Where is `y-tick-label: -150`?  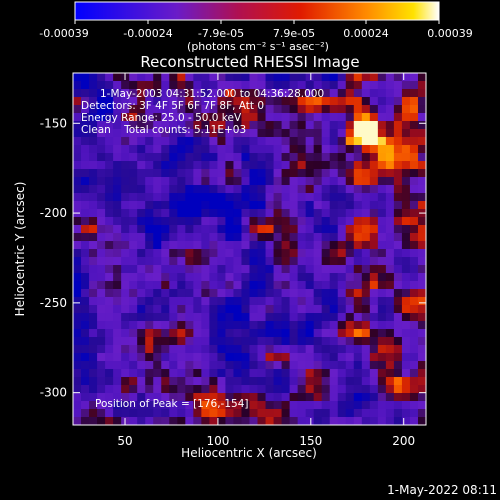 y-tick-label: -150 is located at coordinates (53, 123).